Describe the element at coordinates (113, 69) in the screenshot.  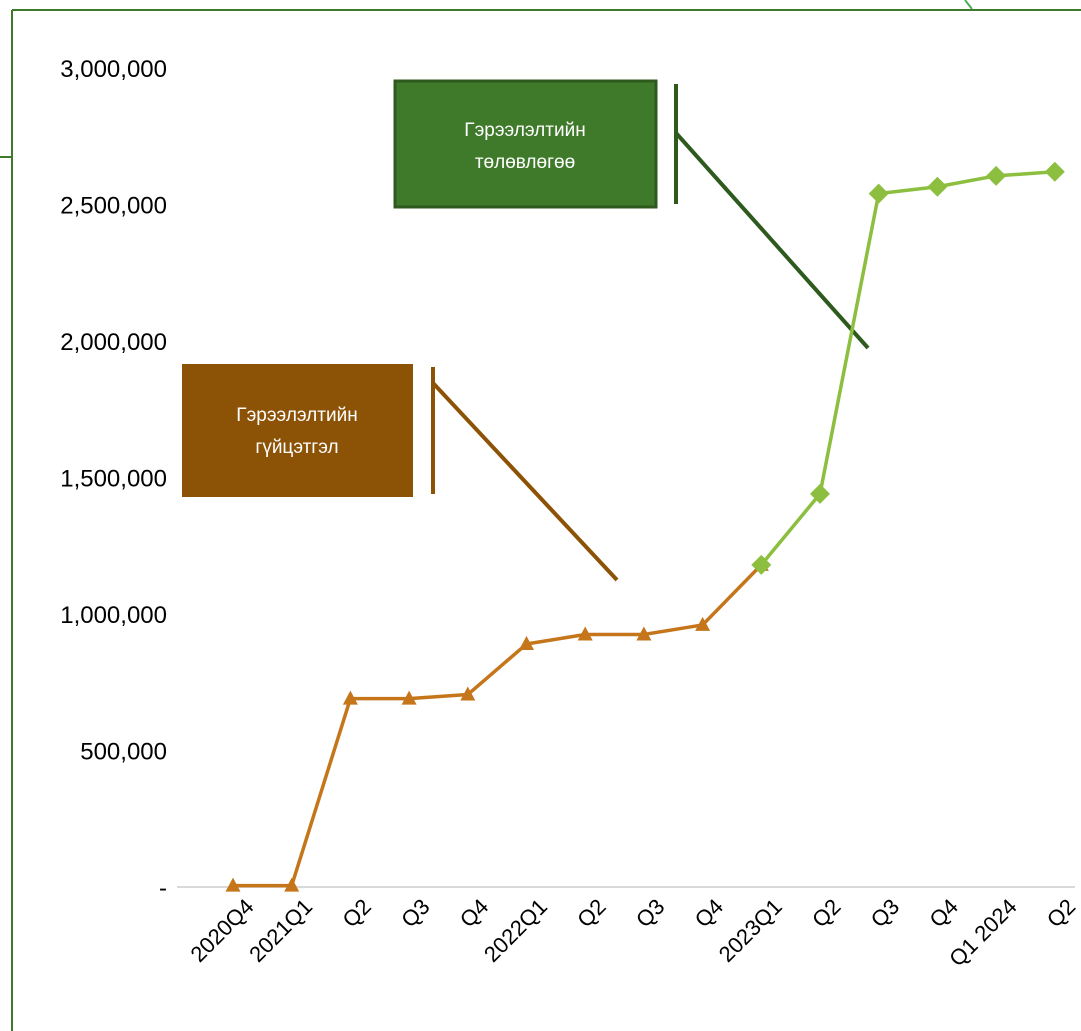
I see `y-tick-label: 3,000,000` at that location.